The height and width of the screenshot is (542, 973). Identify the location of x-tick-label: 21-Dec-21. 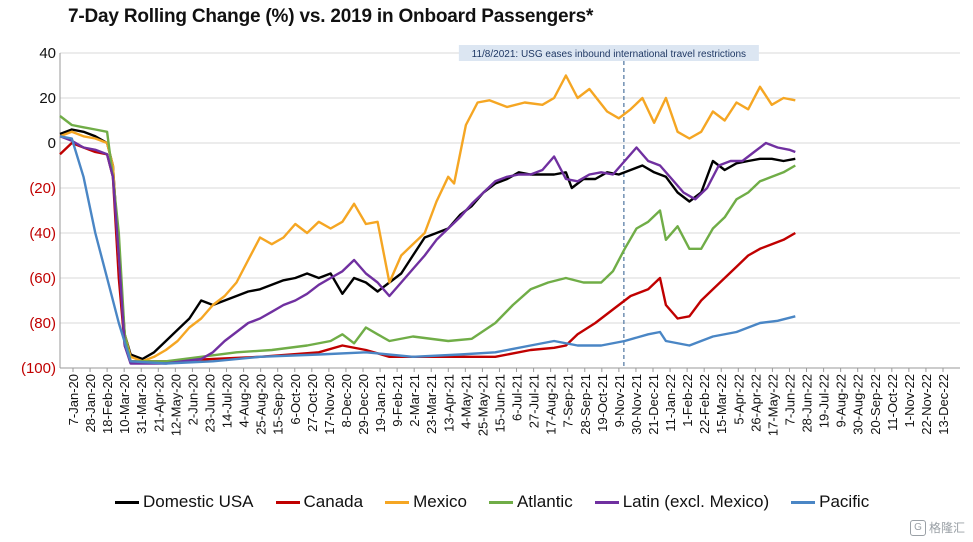
(653, 404).